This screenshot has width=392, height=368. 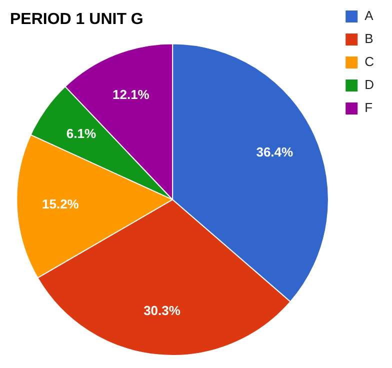 I want to click on legend-label: F, so click(x=368, y=108).